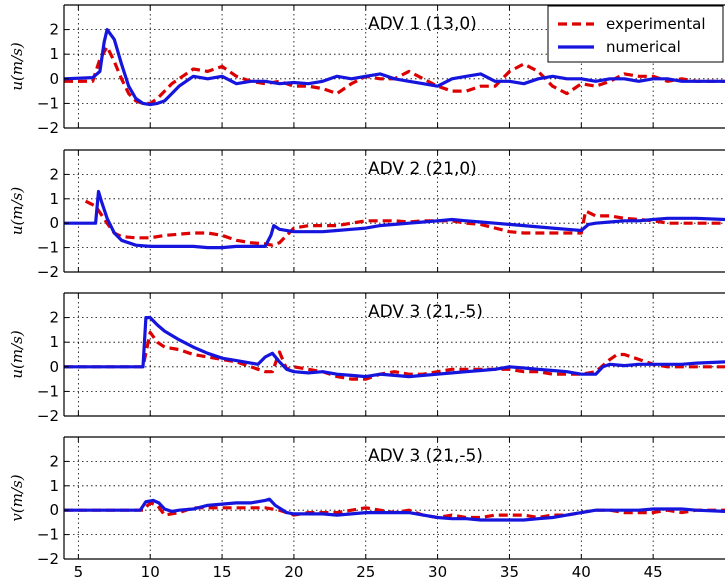 The width and height of the screenshot is (725, 583). What do you see at coordinates (656, 24) in the screenshot?
I see `legend-label-experimental: experimental` at bounding box center [656, 24].